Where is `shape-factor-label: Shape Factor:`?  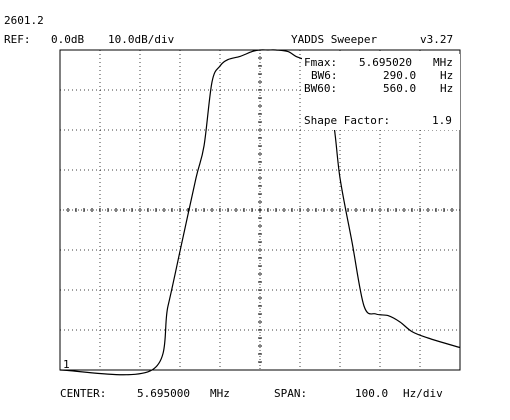 shape-factor-label: Shape Factor: is located at coordinates (347, 120).